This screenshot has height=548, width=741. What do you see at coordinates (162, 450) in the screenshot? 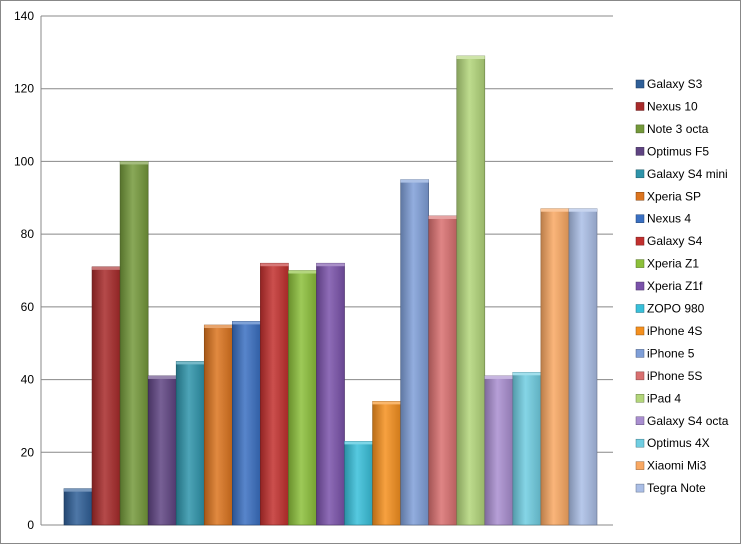
I see `bar-optimus-f5` at bounding box center [162, 450].